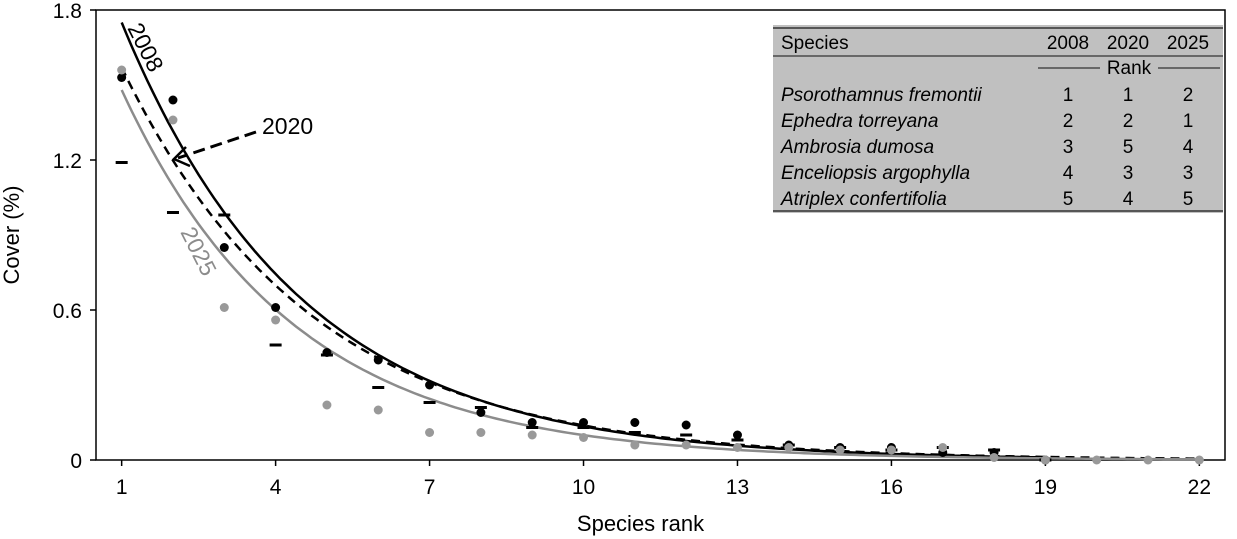  What do you see at coordinates (67, 161) in the screenshot?
I see `y-tick-label: 1.2` at bounding box center [67, 161].